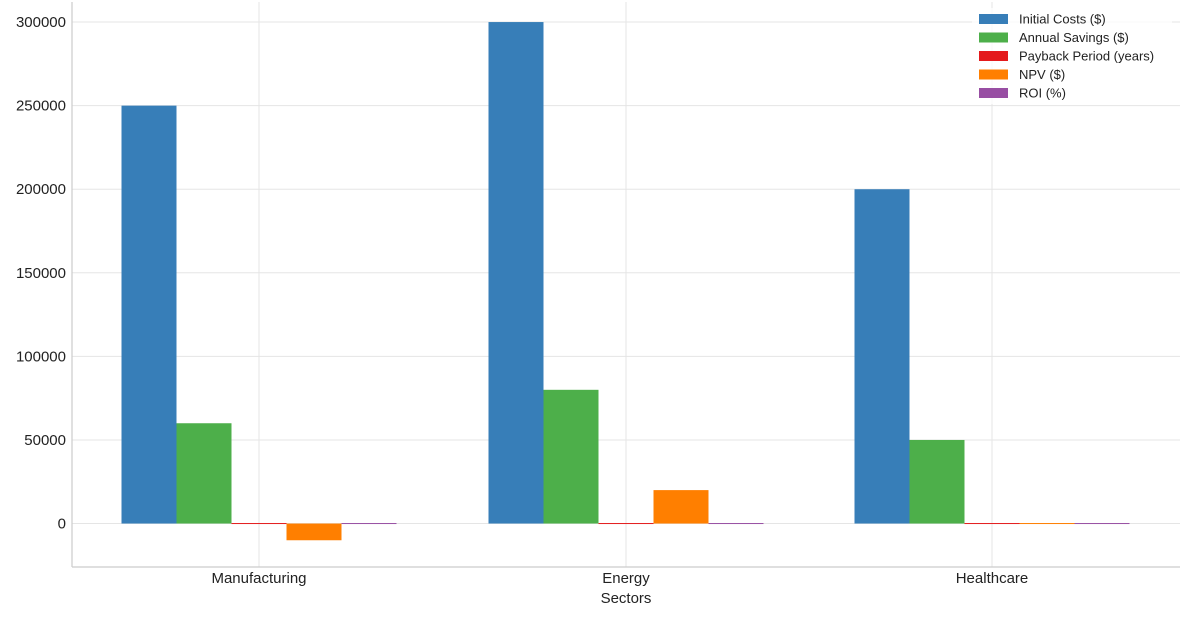  What do you see at coordinates (1086, 56) in the screenshot?
I see `legend-label: Payback Period (years)` at bounding box center [1086, 56].